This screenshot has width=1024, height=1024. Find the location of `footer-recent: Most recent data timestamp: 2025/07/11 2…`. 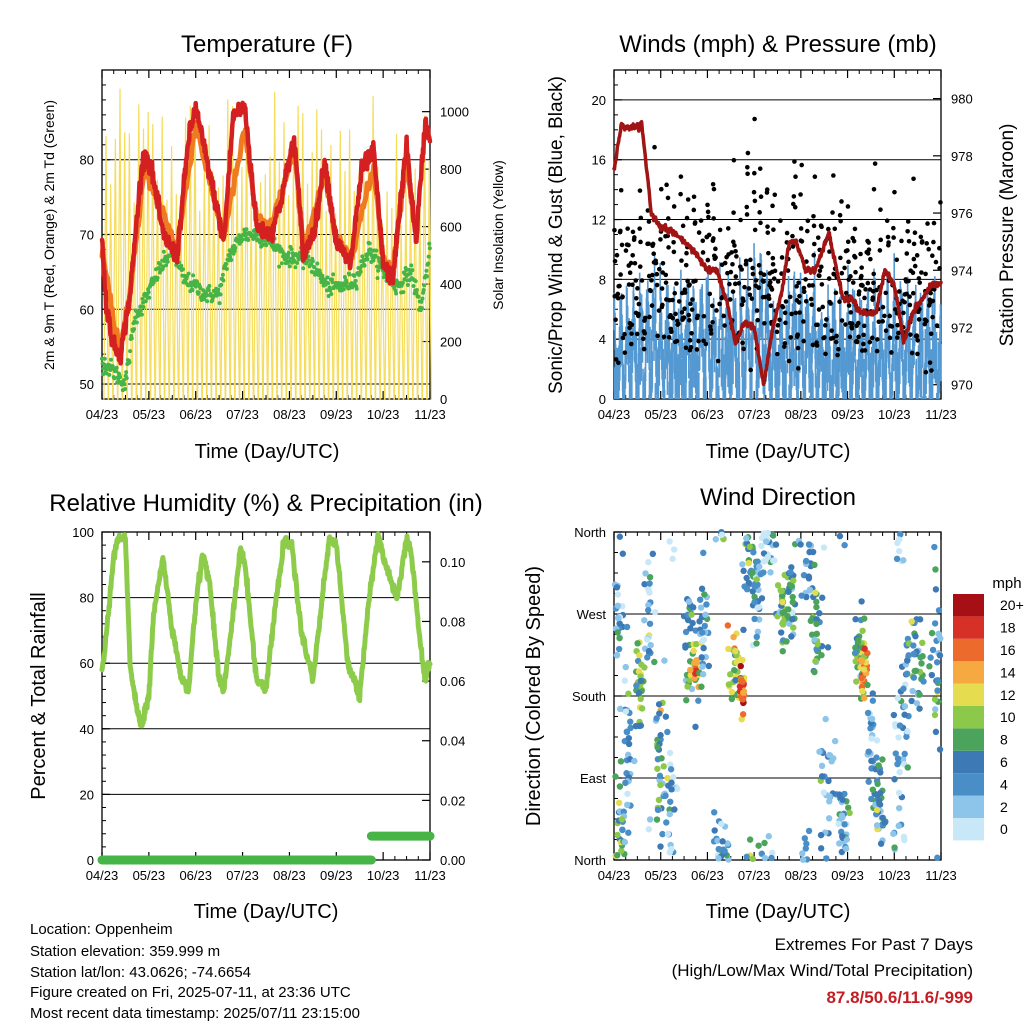

footer-recent: Most recent data timestamp: 2025/07/11 2… is located at coordinates (195, 1013).